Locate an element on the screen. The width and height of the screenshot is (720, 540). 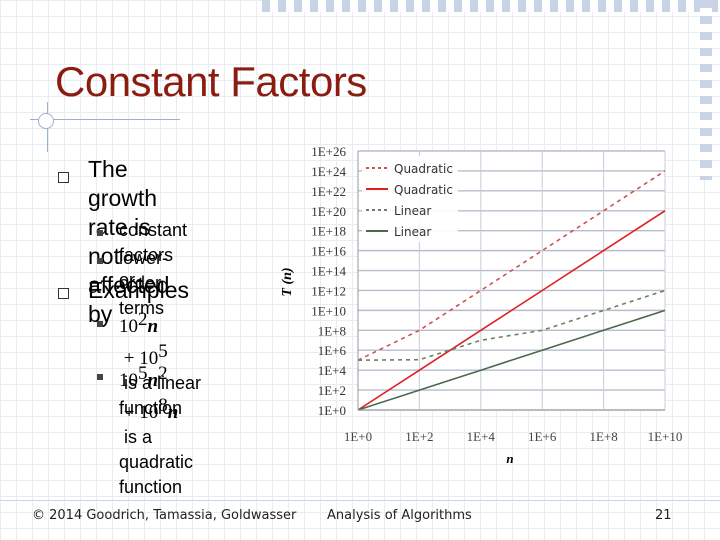
sub-bullet-1-2: lower-order terms is located at coordinates (144, 283).